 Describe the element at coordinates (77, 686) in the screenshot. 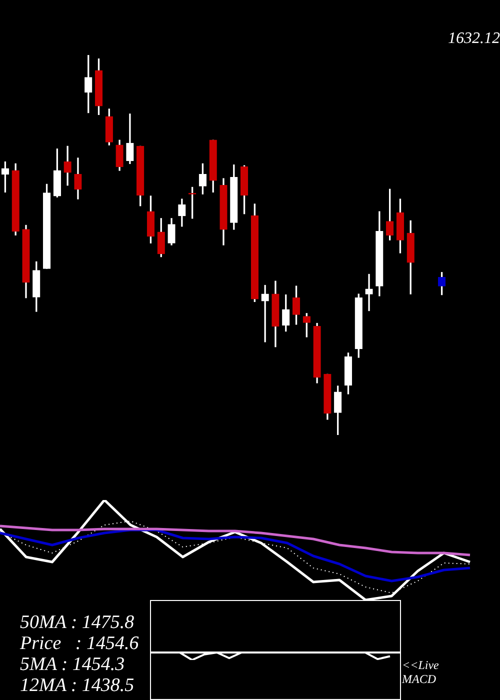

I see `text: 12MA : 1438.5` at that location.